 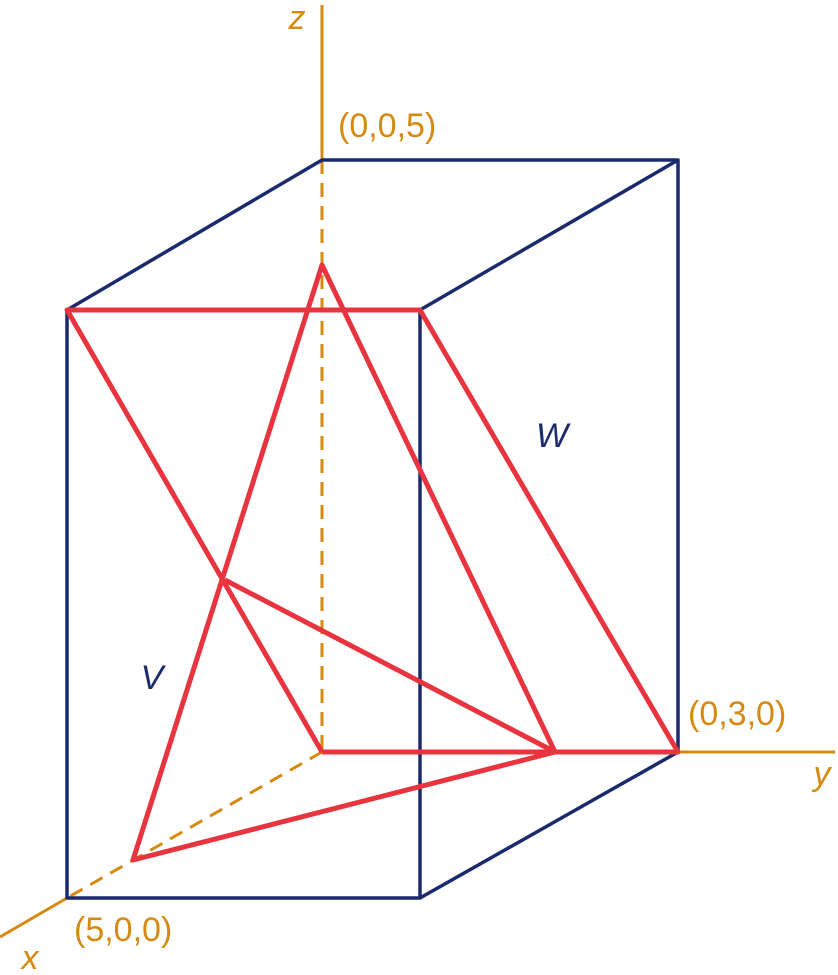 I want to click on point-label: (0,3,0), so click(x=737, y=714).